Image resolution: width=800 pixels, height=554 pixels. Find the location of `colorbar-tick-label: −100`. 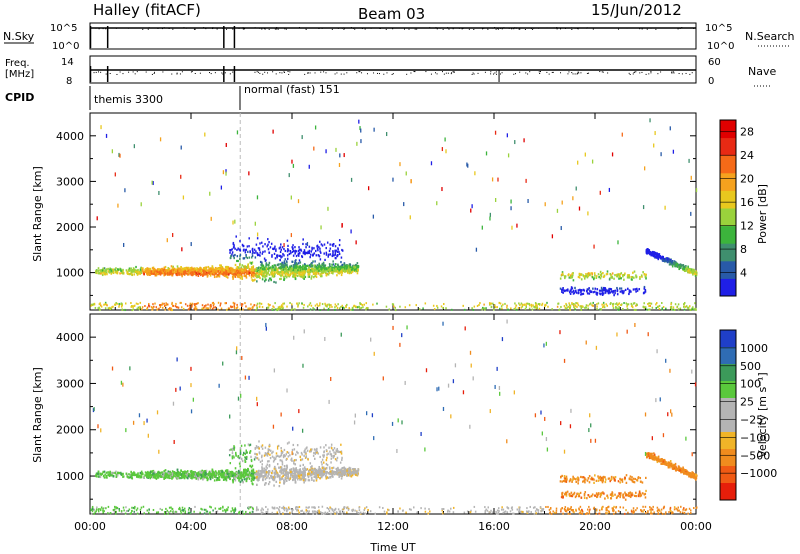

colorbar-tick-label: −100 is located at coordinates (755, 437).